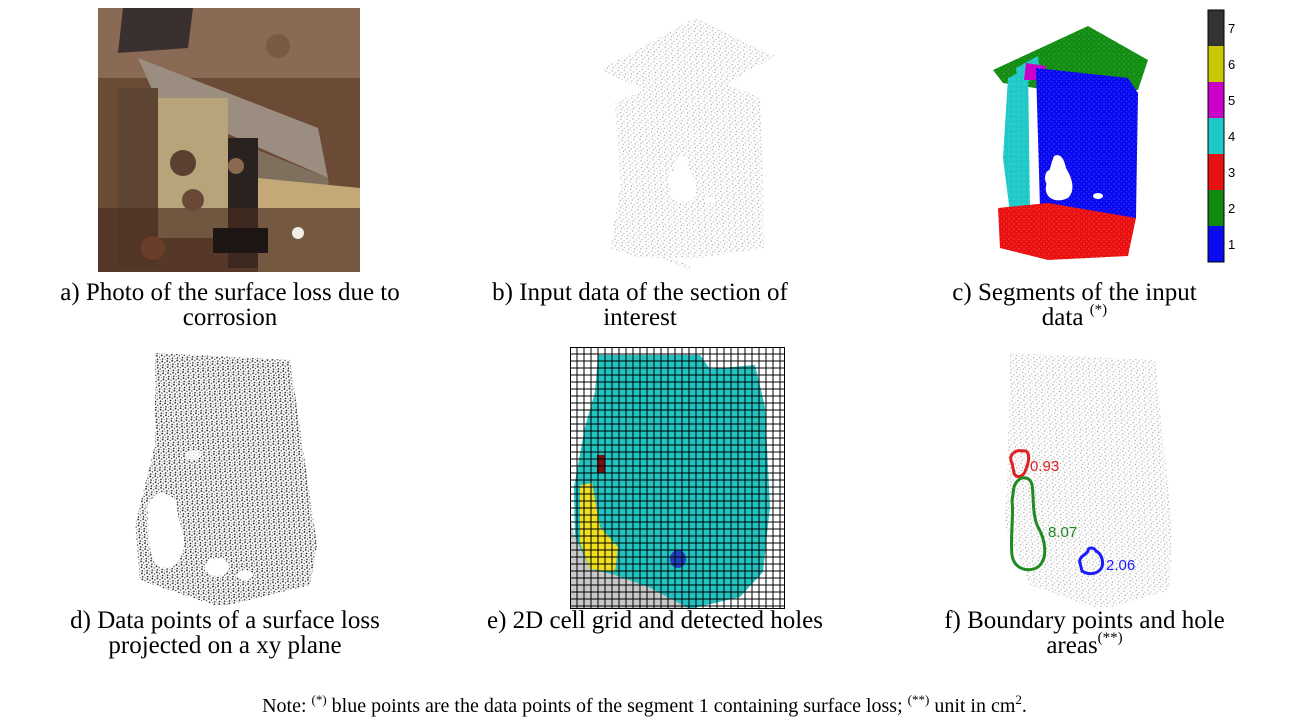 This screenshot has width=1289, height=722. I want to click on caption-b: b) Input data of the section of interest, so click(640, 305).